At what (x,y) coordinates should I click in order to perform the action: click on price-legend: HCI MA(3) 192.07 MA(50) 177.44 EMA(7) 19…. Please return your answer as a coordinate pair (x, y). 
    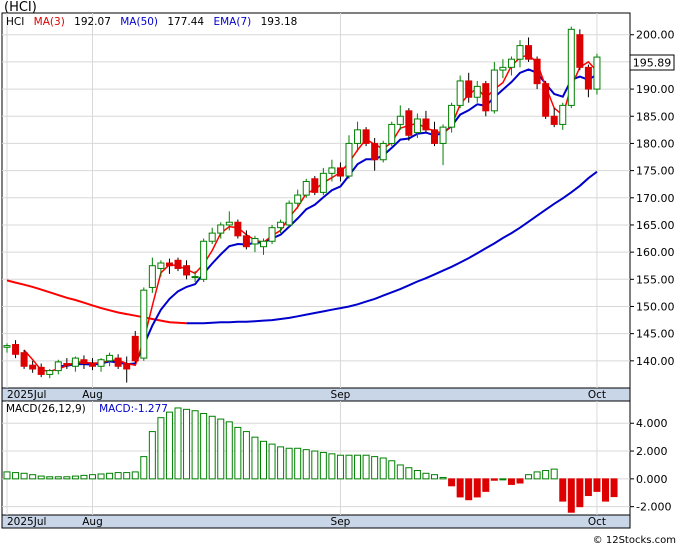
    Looking at the image, I should click on (151, 22).